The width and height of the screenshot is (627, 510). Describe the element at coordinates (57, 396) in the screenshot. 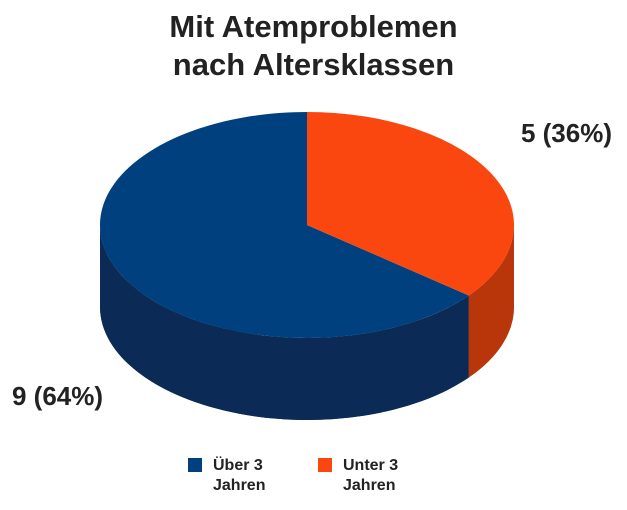

I see `data-label: 9 (64%)` at that location.